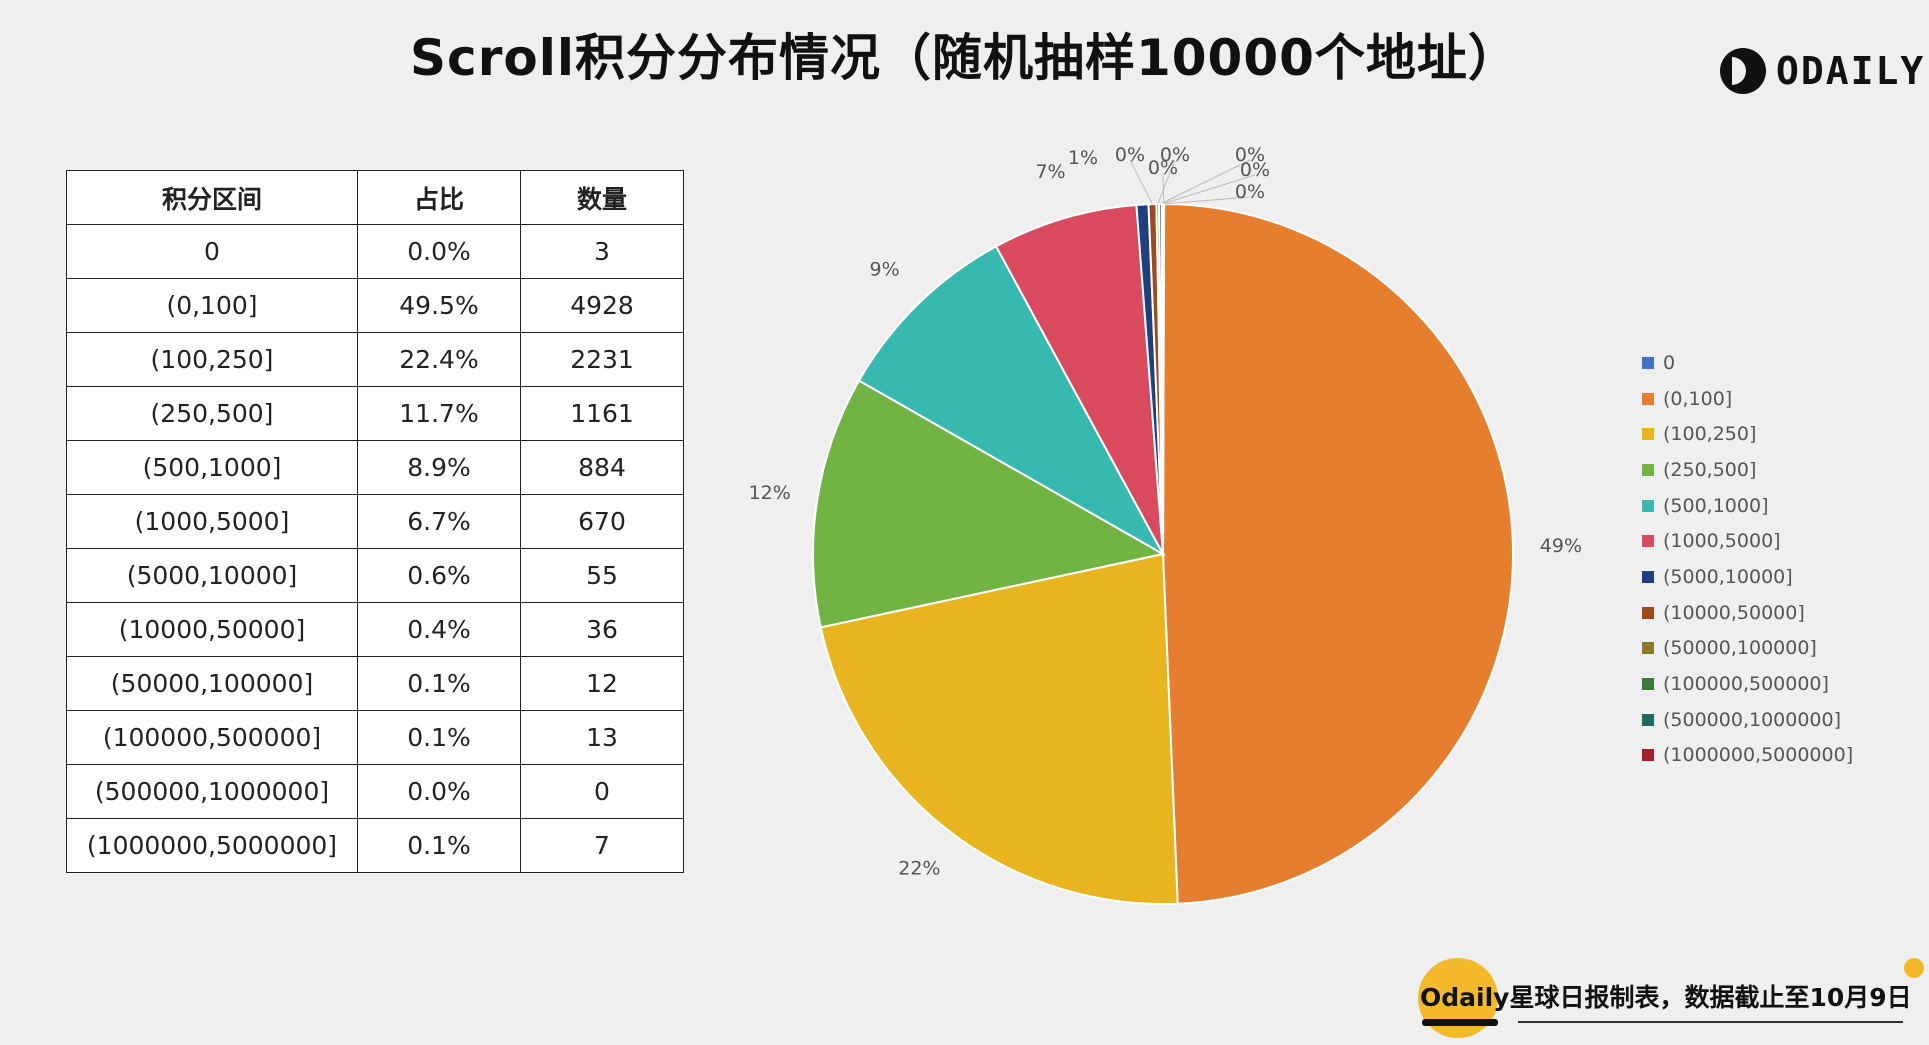 This screenshot has height=1045, width=1929. I want to click on legend-item: (1000000,5000000], so click(1747, 756).